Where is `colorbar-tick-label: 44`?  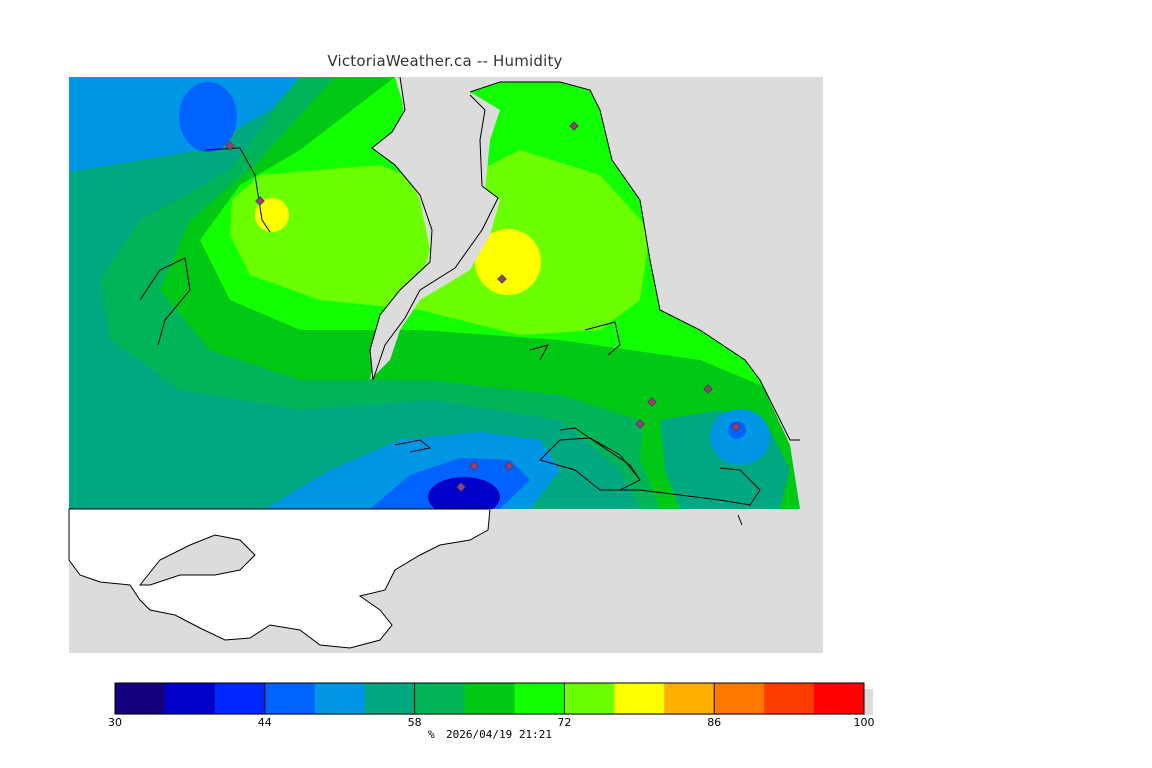
colorbar-tick-label: 44 is located at coordinates (265, 722).